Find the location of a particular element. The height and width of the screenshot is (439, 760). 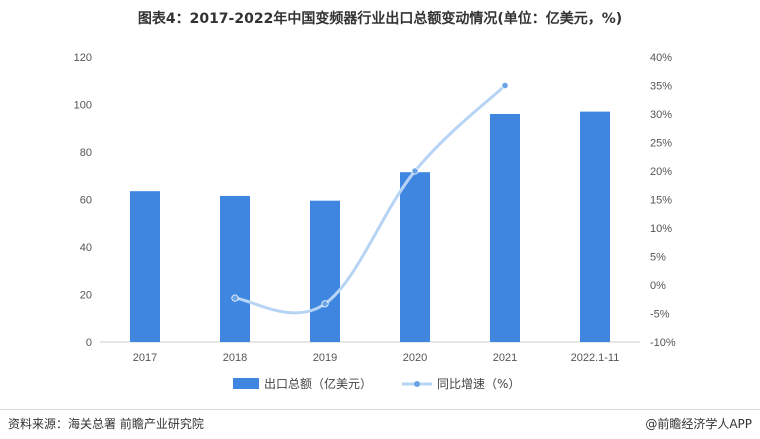

right-axis-tick: 15% is located at coordinates (661, 201).